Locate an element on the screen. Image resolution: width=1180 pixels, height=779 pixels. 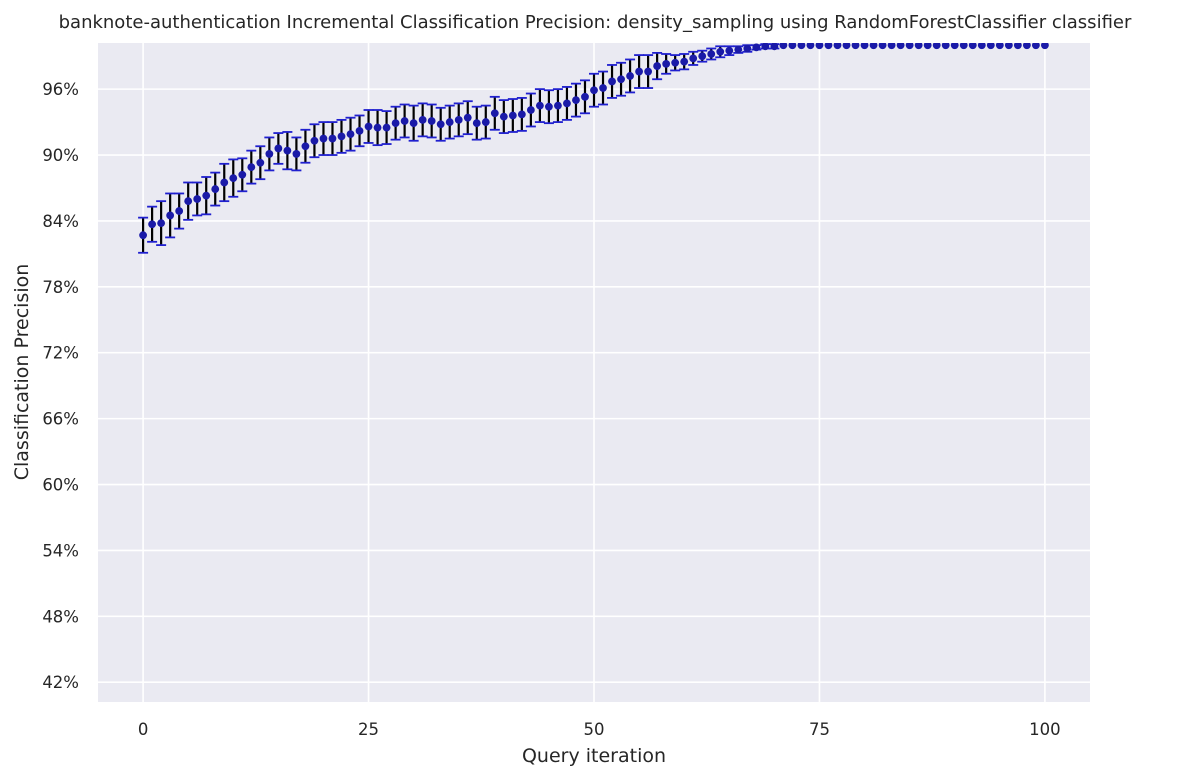
y-tick-labels: 42% 48% 54% 60% 66% 72% 78% 84% 90% 96% is located at coordinates (60, 386).